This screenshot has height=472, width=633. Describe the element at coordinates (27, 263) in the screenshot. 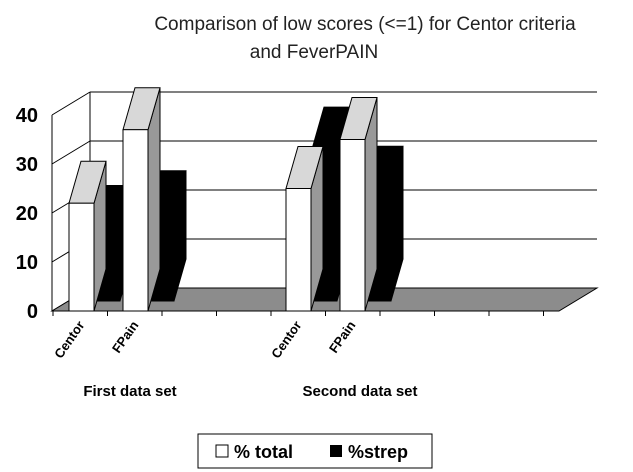

I see `y-tick-label: 10` at that location.